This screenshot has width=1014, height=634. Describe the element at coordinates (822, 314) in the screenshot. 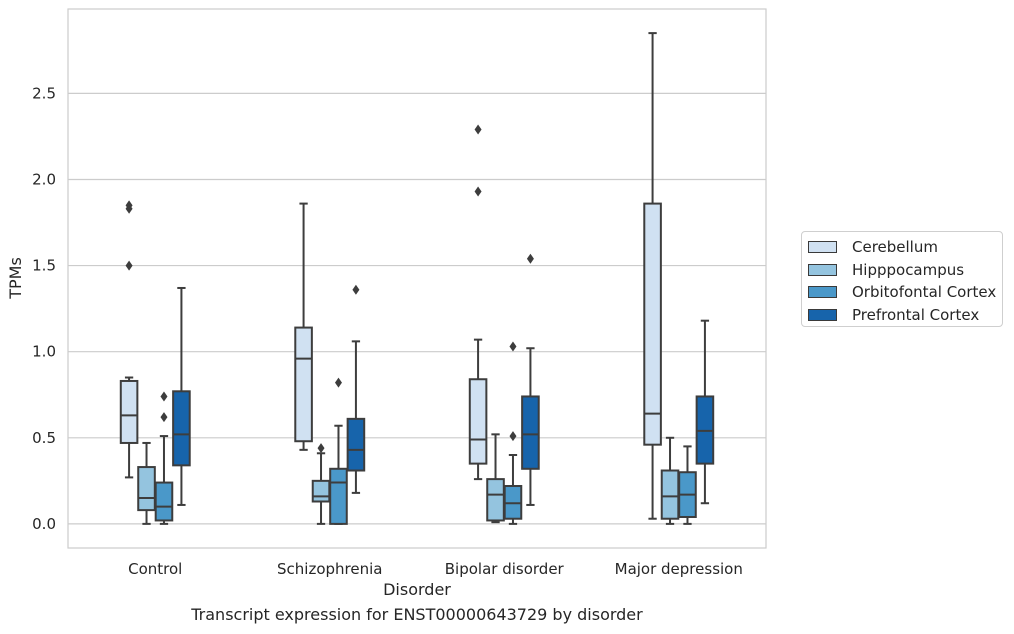

I see `legend-swatch-prefrontal-cortex` at that location.